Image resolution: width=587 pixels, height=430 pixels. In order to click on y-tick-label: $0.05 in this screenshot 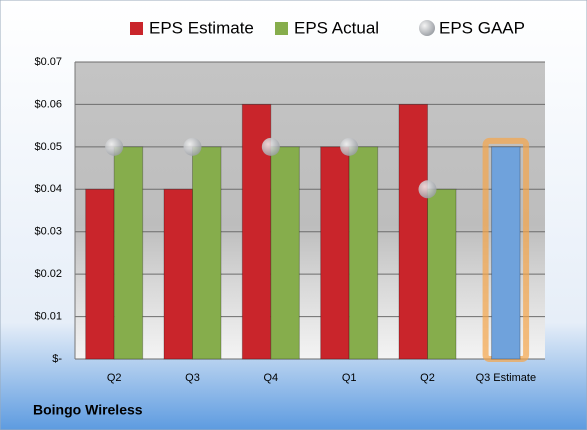, I will do `click(48, 147)`.